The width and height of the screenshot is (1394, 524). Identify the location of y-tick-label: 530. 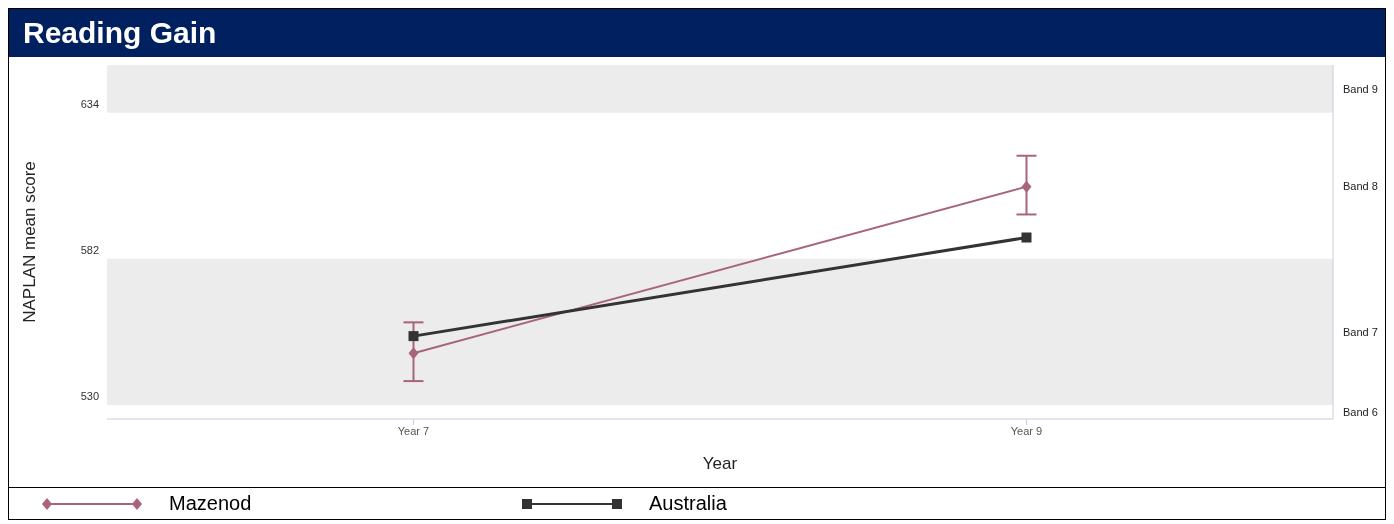
(89, 396).